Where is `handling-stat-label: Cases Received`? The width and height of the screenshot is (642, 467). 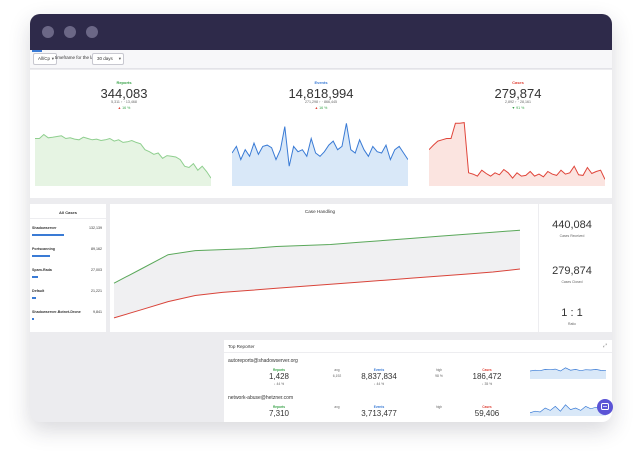
handling-stat-label: Cases Received is located at coordinates (572, 236).